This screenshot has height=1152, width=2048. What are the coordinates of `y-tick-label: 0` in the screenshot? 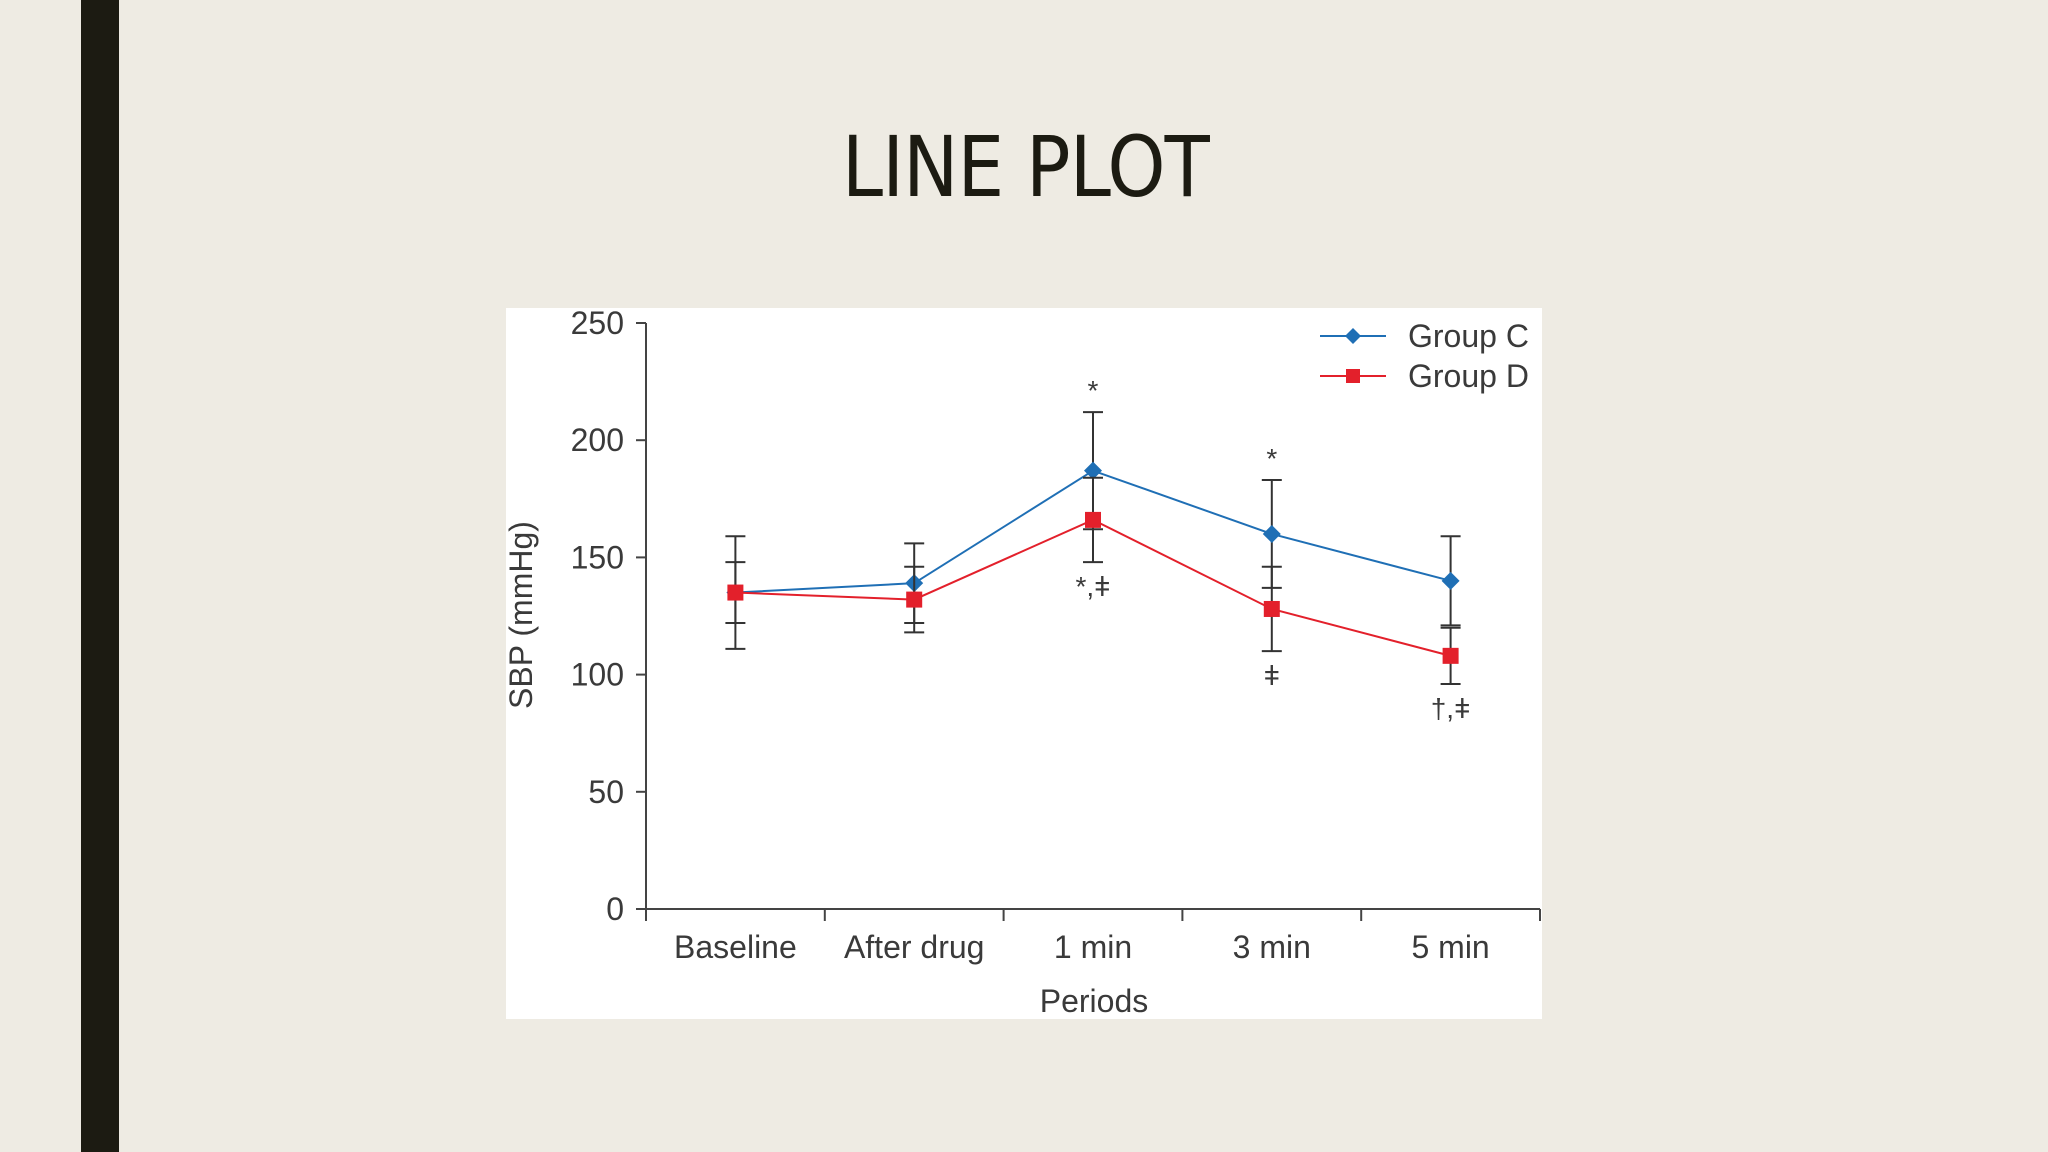 It's located at (615, 909).